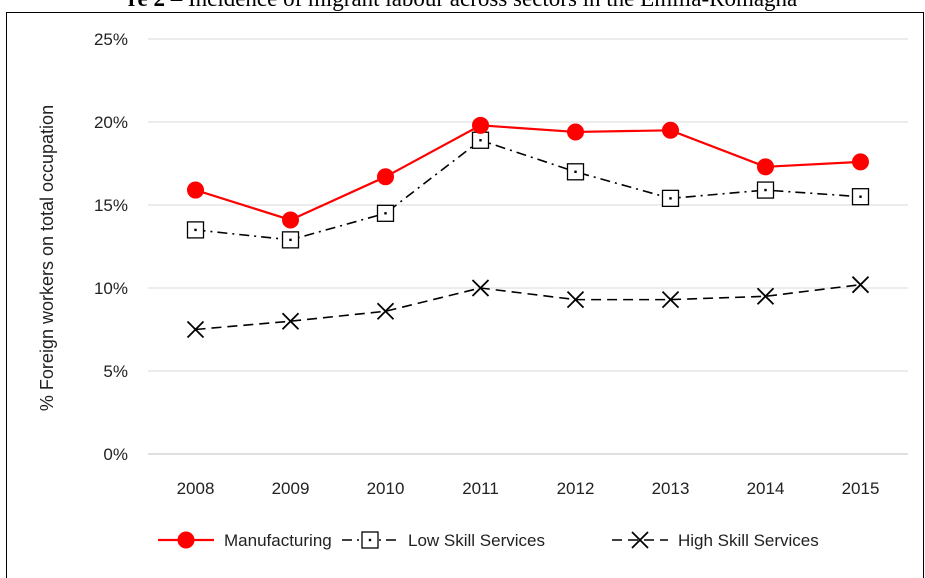  I want to click on series-manufacturing, so click(528, 172).